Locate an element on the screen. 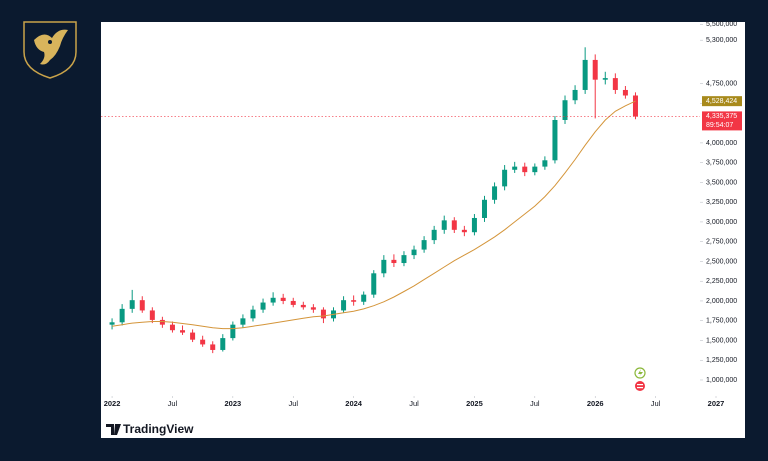 The width and height of the screenshot is (768, 461). y-tick-label: 3,250,000 is located at coordinates (721, 202).